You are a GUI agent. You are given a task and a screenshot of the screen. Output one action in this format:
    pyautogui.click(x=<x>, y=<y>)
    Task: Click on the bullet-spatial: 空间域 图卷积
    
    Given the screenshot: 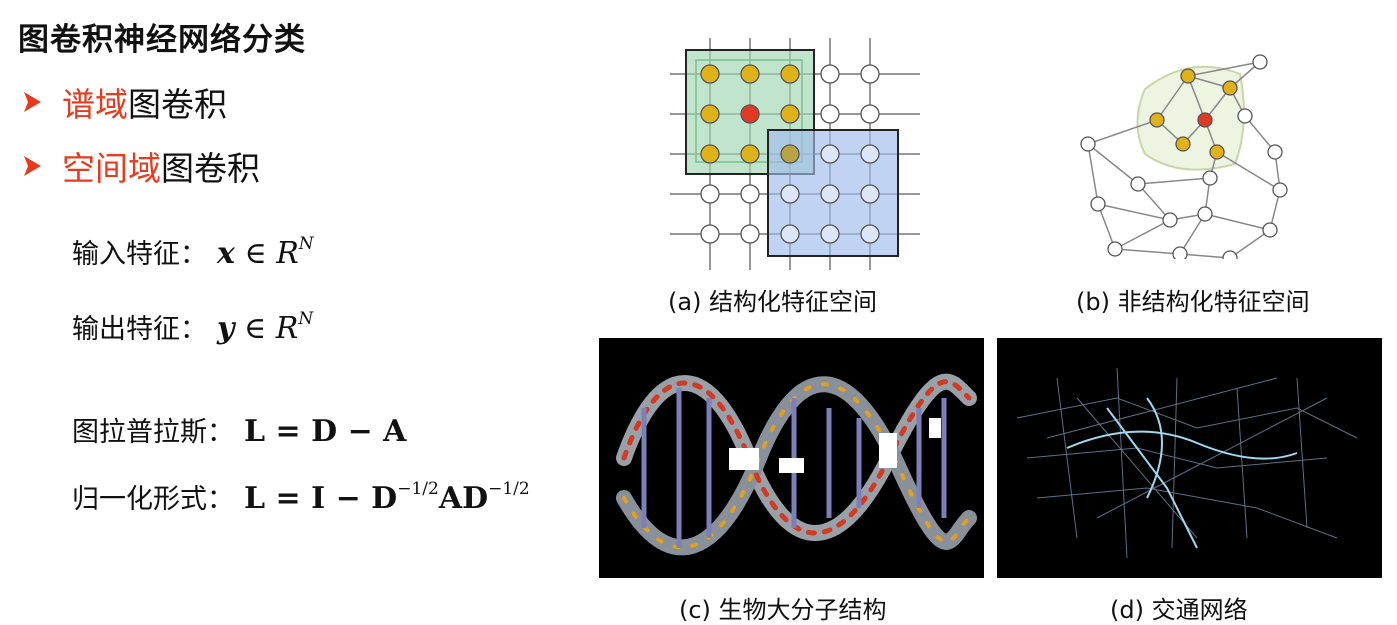 What is the action you would take?
    pyautogui.click(x=141, y=166)
    